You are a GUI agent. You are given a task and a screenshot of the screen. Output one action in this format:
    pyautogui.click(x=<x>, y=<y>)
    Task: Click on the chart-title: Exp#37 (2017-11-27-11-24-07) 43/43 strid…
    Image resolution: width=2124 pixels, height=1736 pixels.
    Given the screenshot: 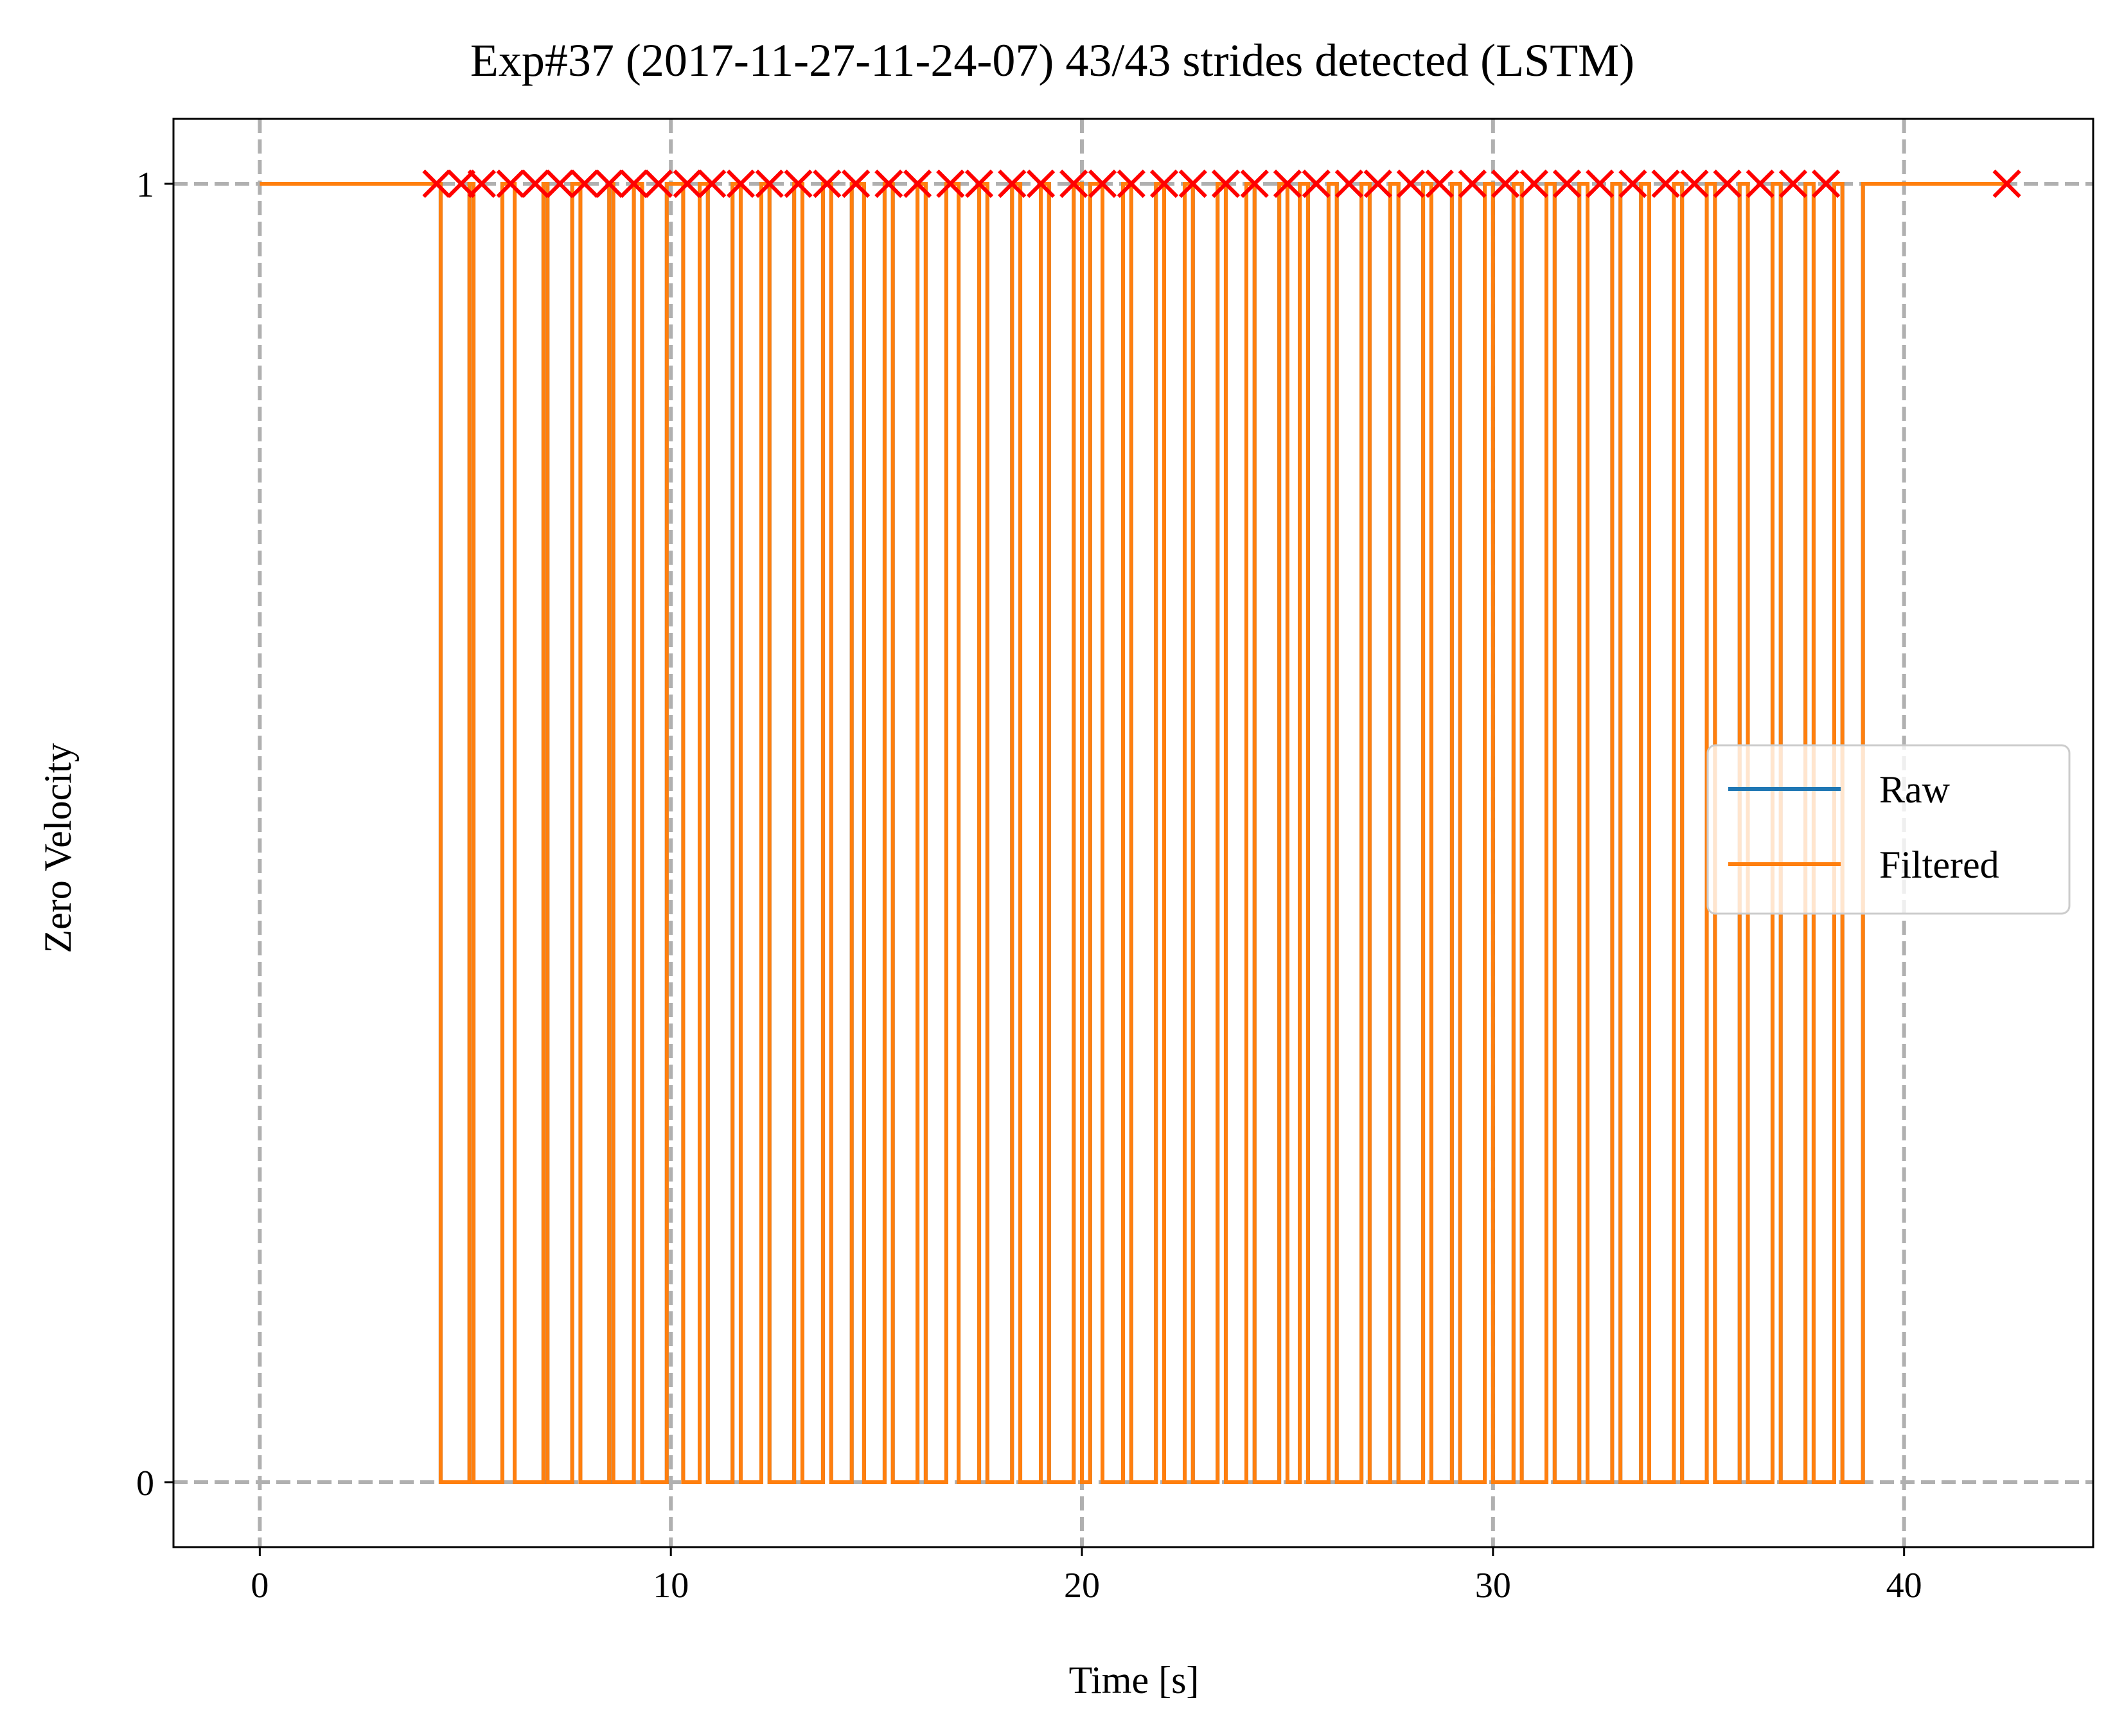 What is the action you would take?
    pyautogui.click(x=1052, y=60)
    